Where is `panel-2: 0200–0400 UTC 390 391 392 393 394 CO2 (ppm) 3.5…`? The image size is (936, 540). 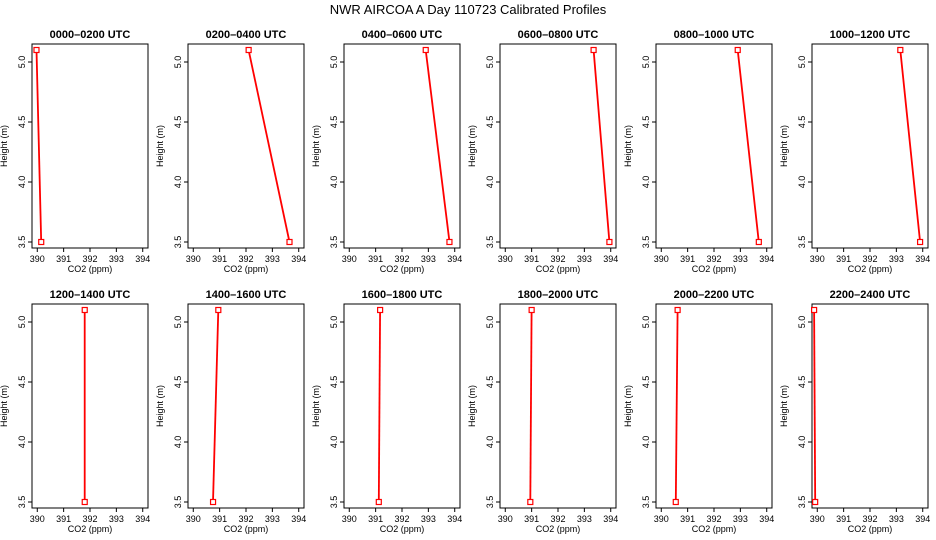 panel-2: 0200–0400 UTC 390 391 392 393 394 CO2 (ppm) 3.5… is located at coordinates (230, 151).